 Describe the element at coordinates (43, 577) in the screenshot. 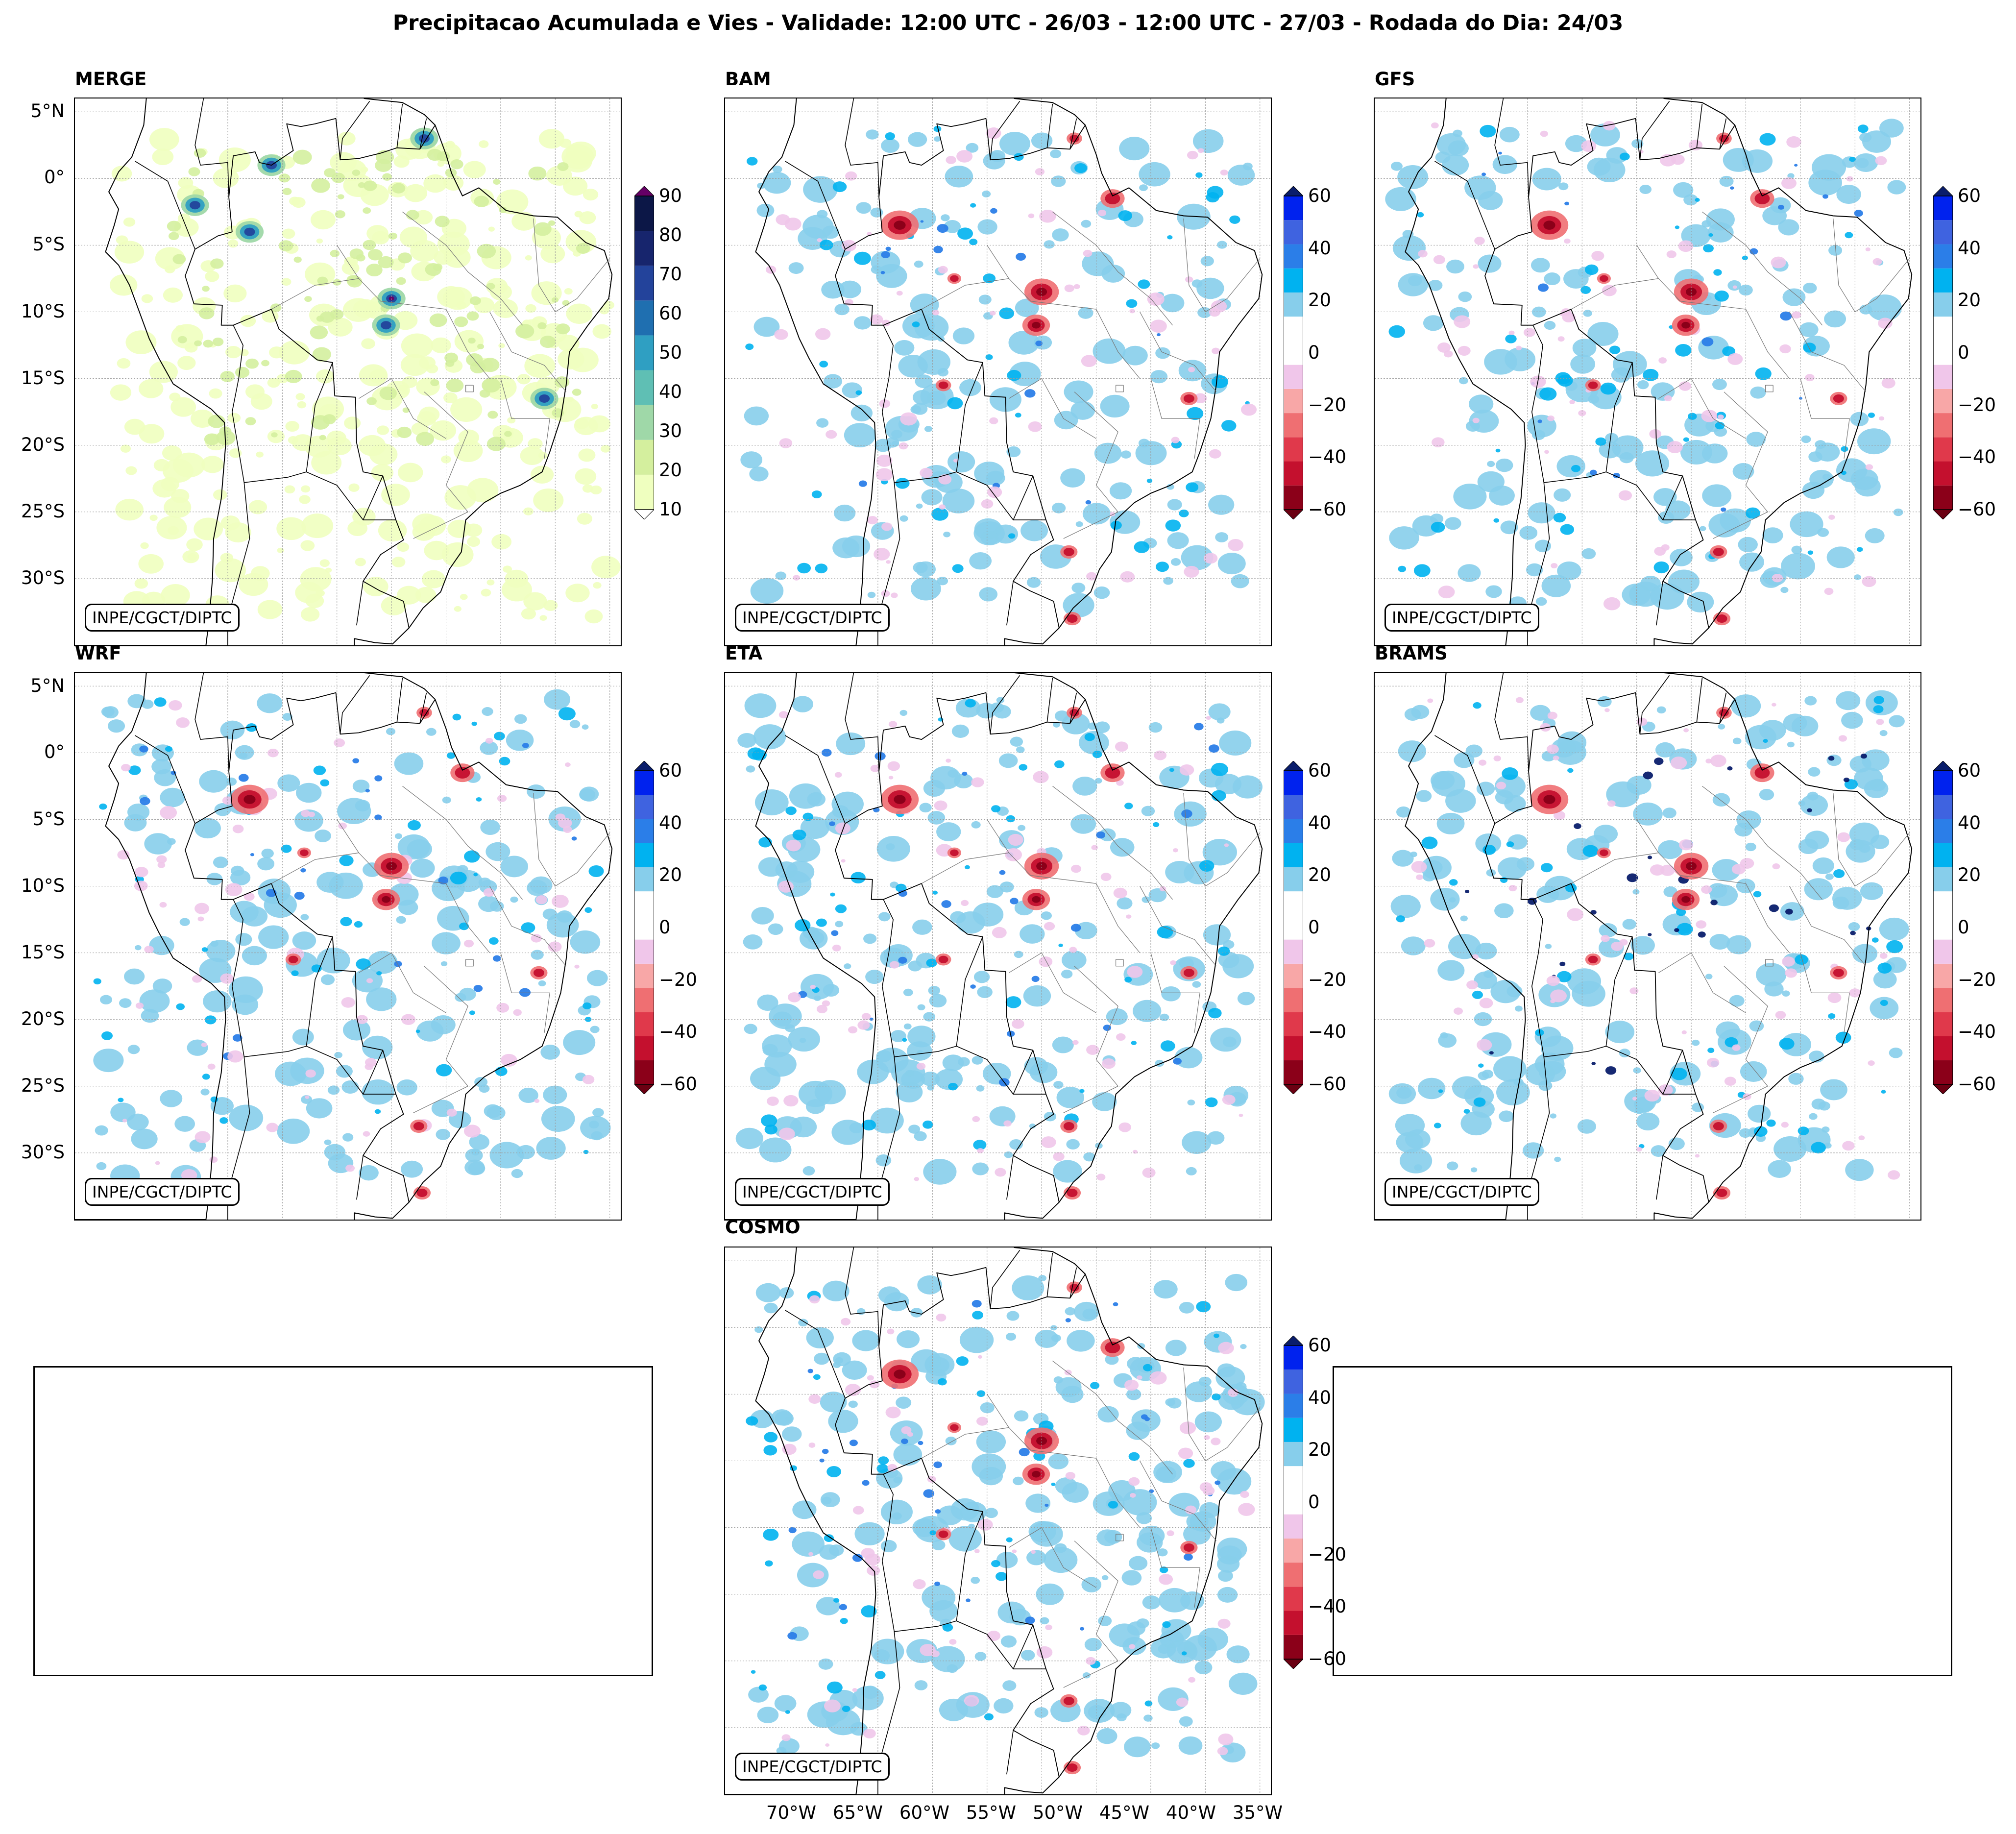

I see `lat-tick: 30°S` at that location.